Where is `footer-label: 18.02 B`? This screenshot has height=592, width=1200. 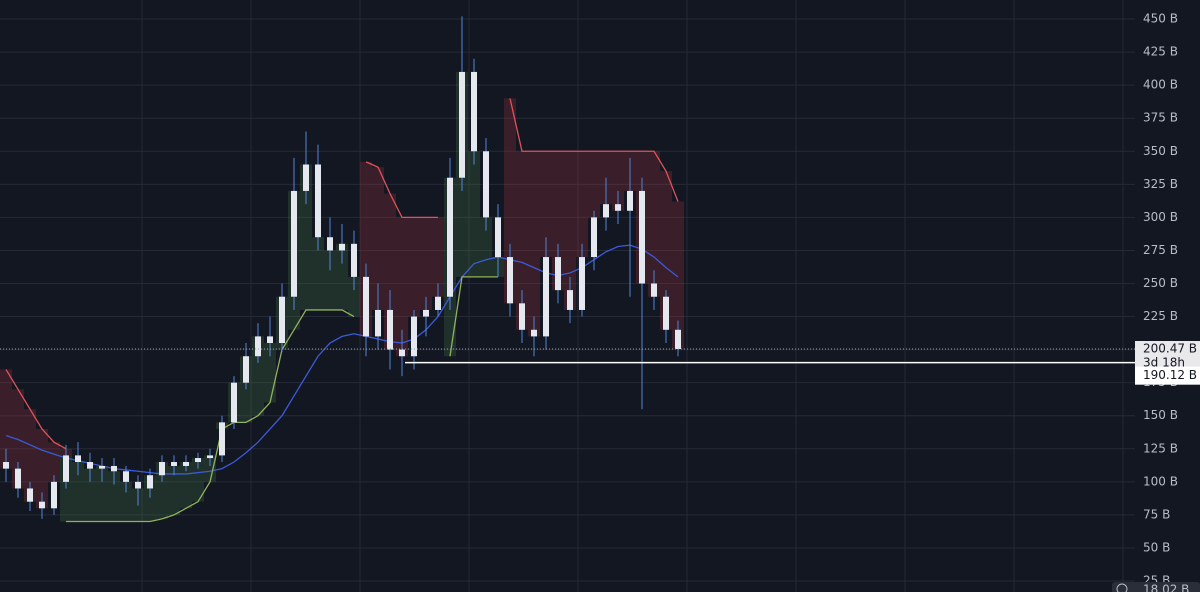 footer-label: 18.02 B is located at coordinates (1166, 587).